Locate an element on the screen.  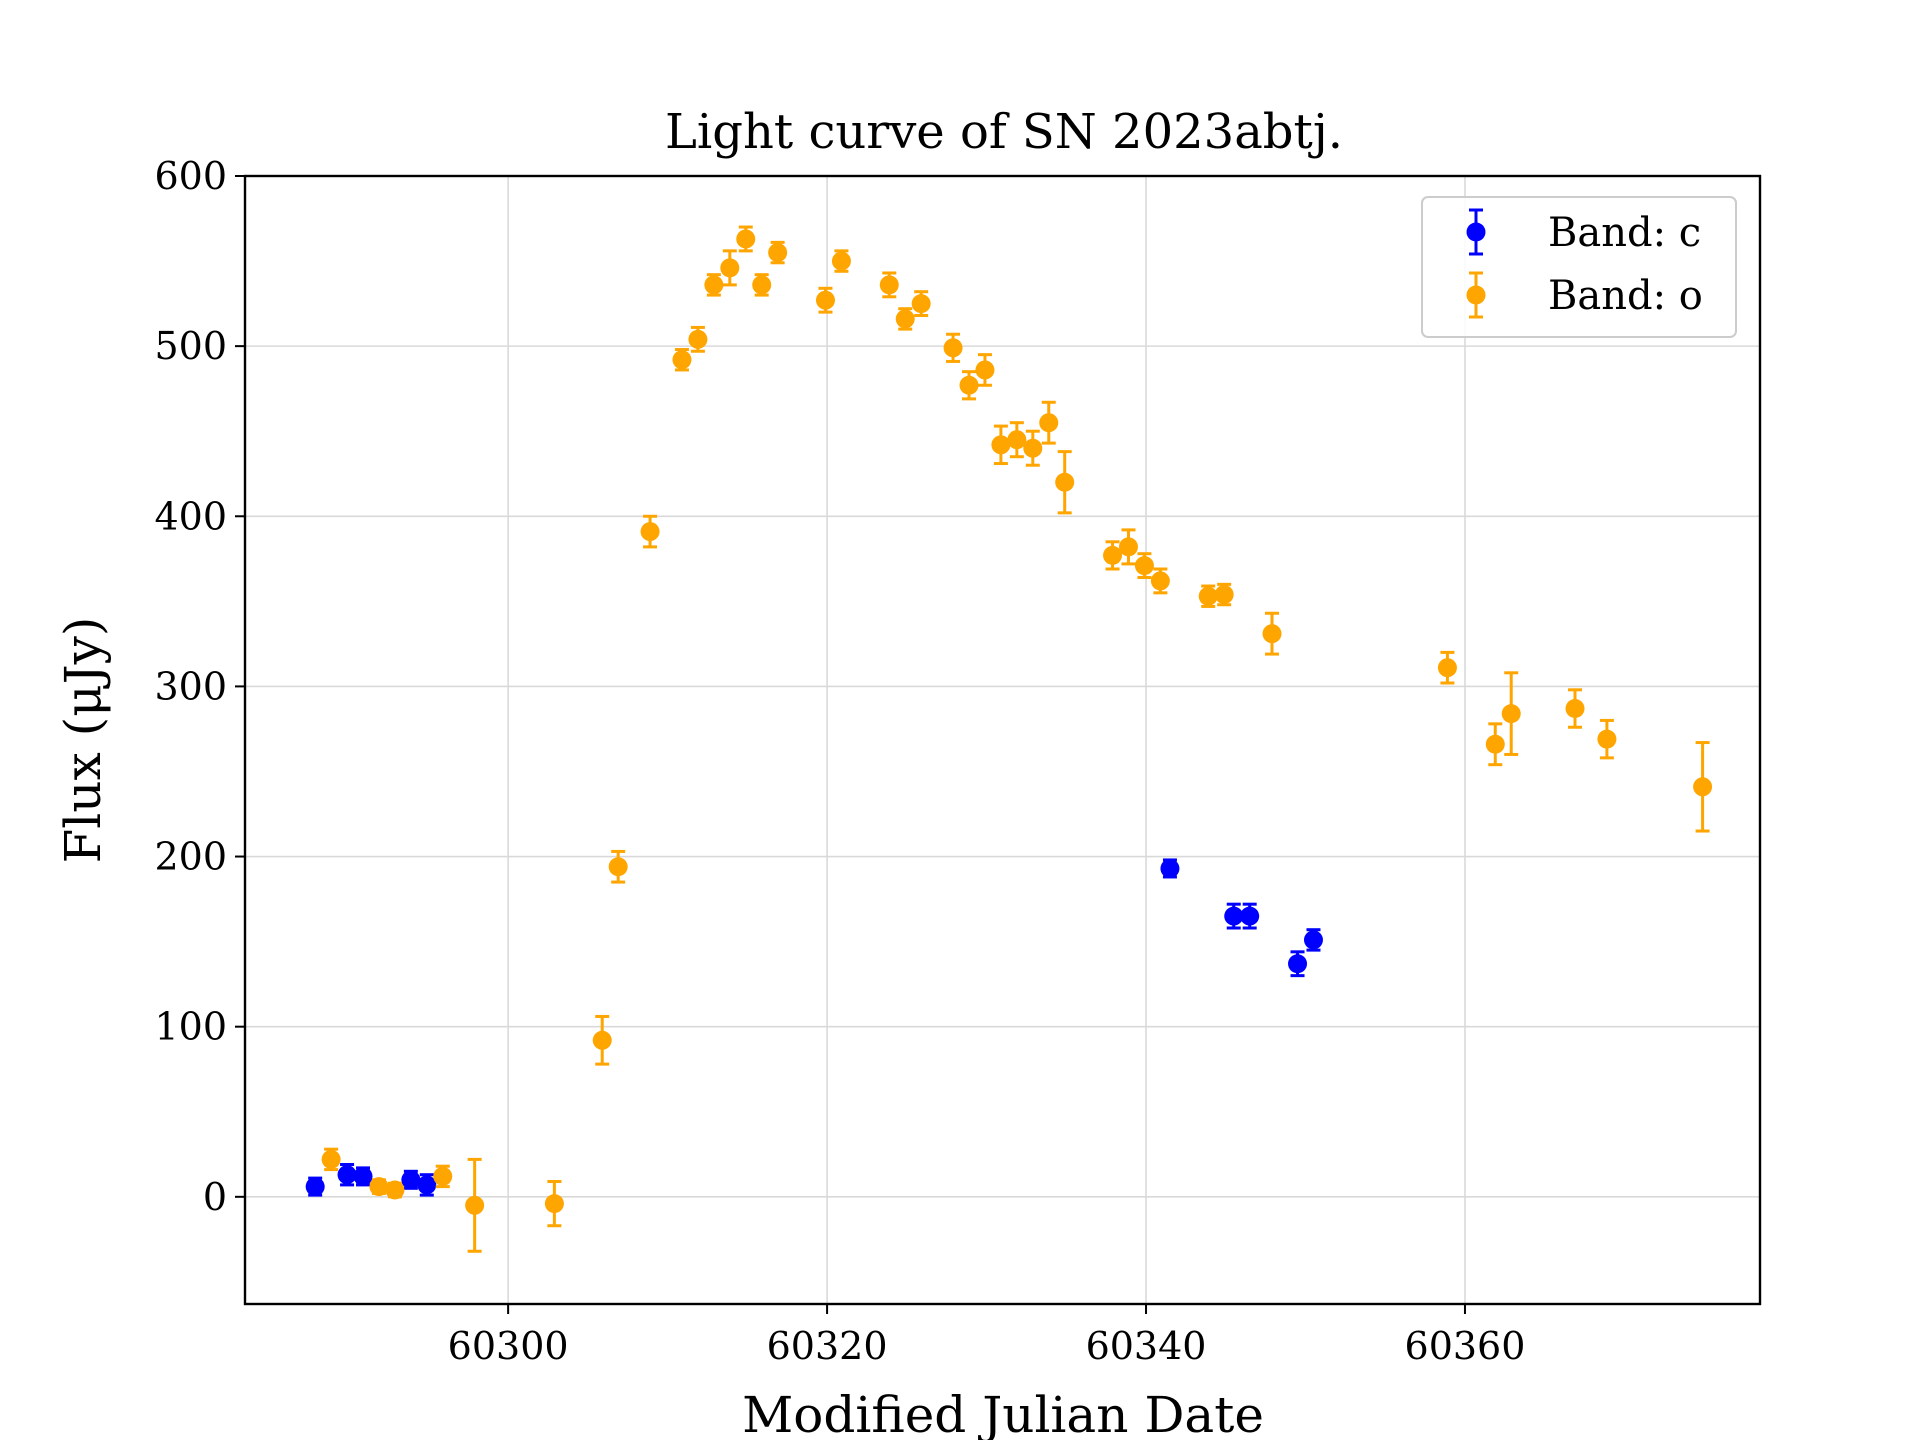
legend-label: Band: c is located at coordinates (1624, 233).